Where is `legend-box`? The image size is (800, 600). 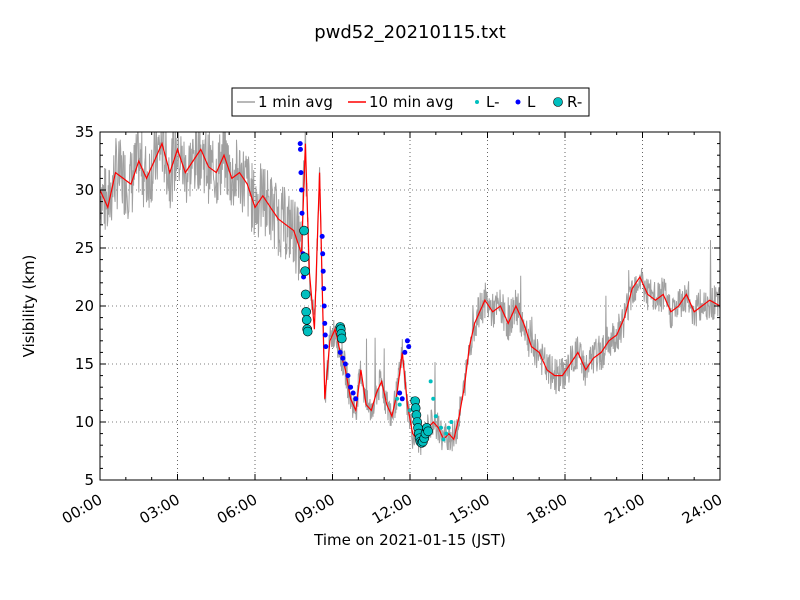
legend-box is located at coordinates (410, 102).